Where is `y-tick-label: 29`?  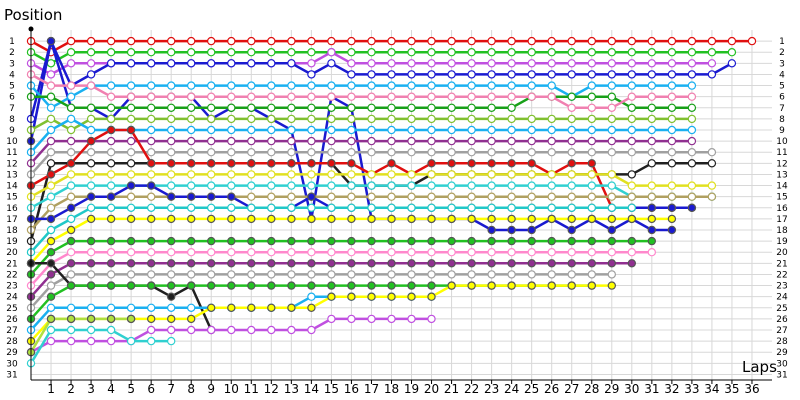 y-tick-label: 29 is located at coordinates (12, 353).